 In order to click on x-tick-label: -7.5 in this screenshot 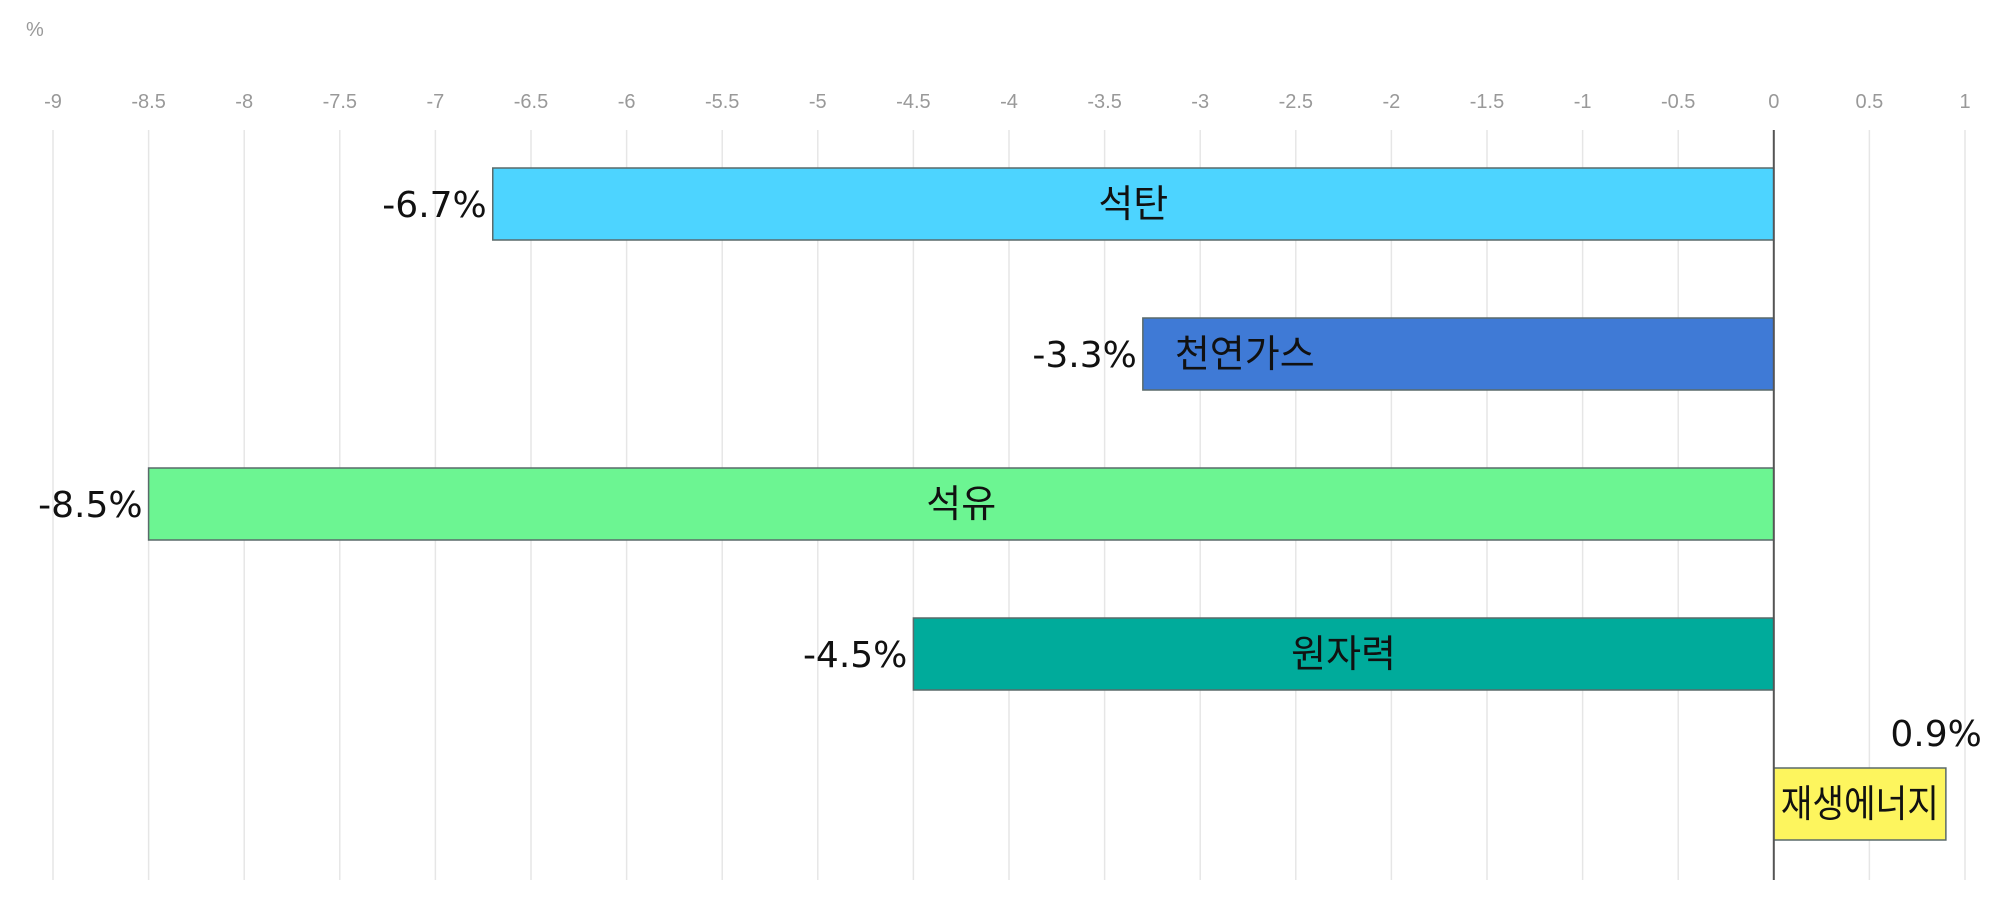, I will do `click(340, 102)`.